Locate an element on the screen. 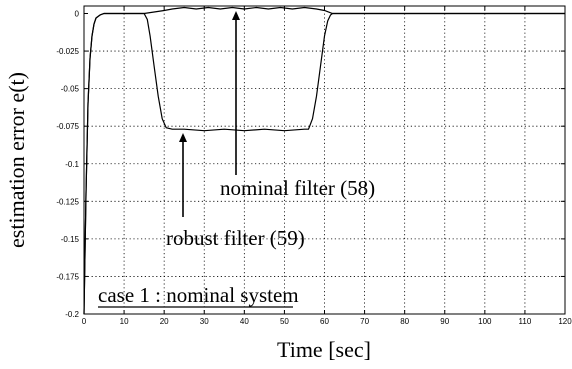 The image size is (572, 369). x-tick-label: 50 is located at coordinates (284, 321).